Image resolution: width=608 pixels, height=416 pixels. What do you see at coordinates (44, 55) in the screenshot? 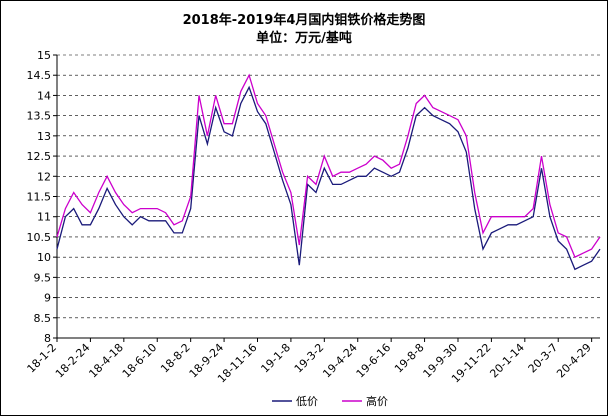
I see `y-tick-label: 15` at bounding box center [44, 55].